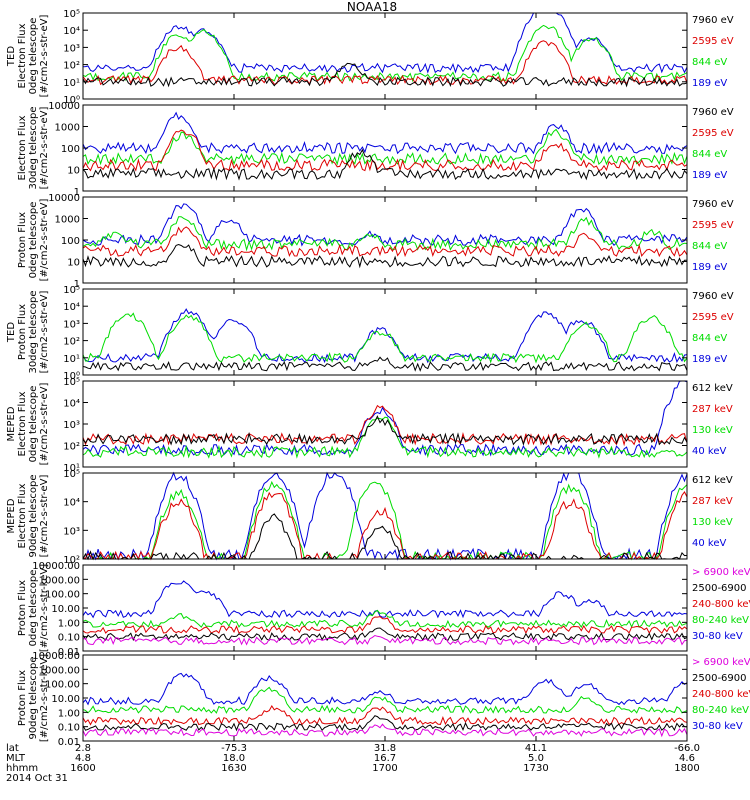 Image resolution: width=750 pixels, height=800 pixels. What do you see at coordinates (712, 501) in the screenshot?
I see `legend-entry: 287 keV` at bounding box center [712, 501].